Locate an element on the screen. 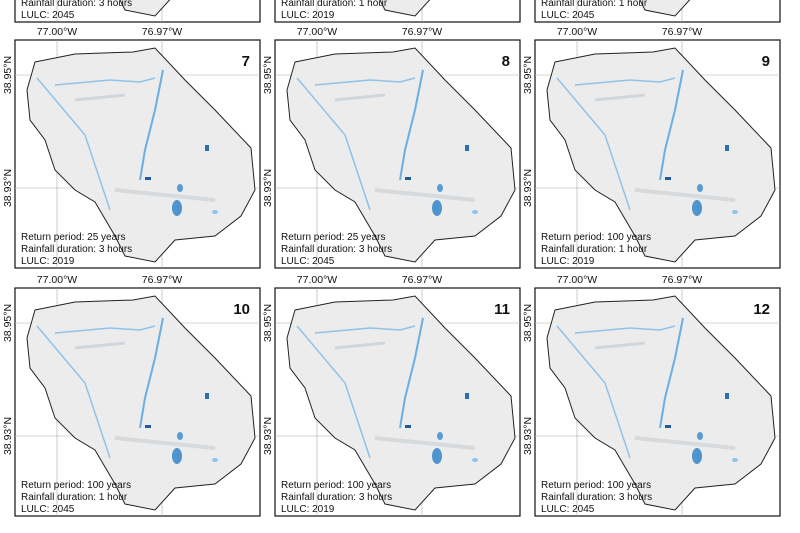 This screenshot has height=533, width=800. panel-number: 11 is located at coordinates (502, 309).